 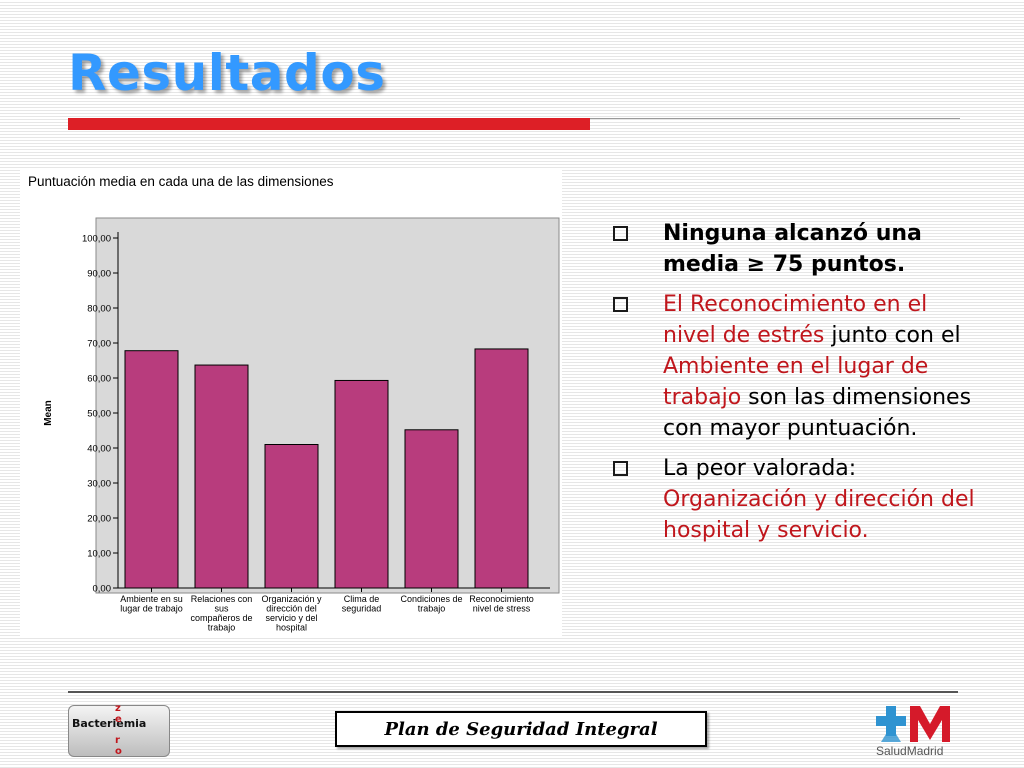 What do you see at coordinates (760, 468) in the screenshot?
I see `bullet-text: La peor valorada:` at bounding box center [760, 468].